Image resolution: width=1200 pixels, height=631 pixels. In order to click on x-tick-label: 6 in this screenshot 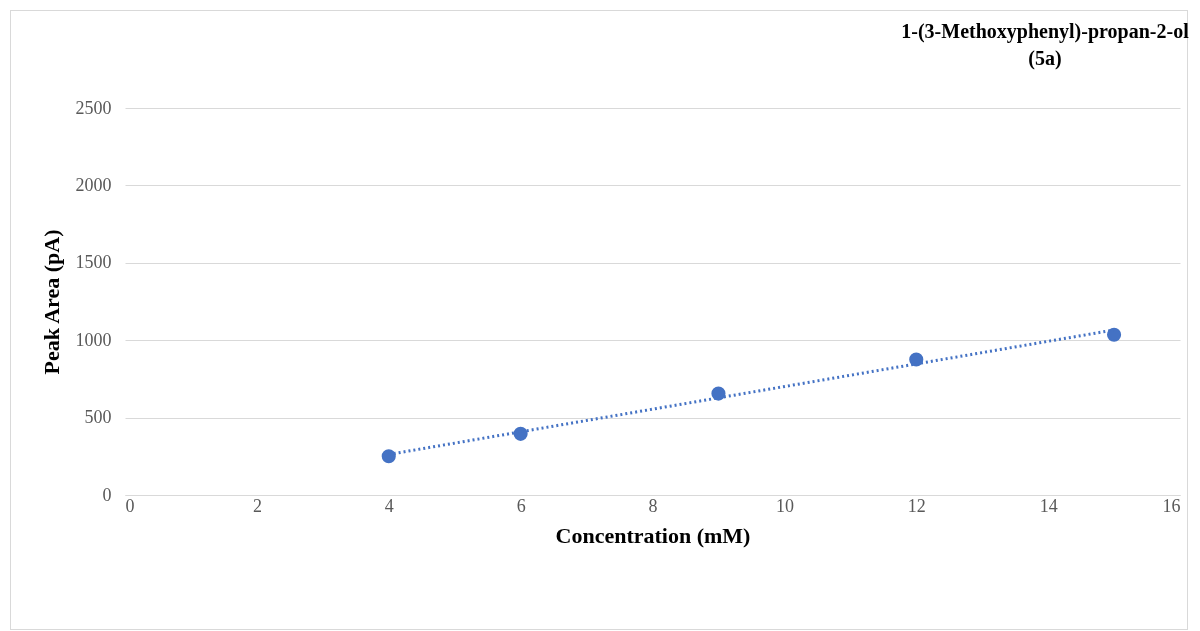, I will do `click(521, 505)`.